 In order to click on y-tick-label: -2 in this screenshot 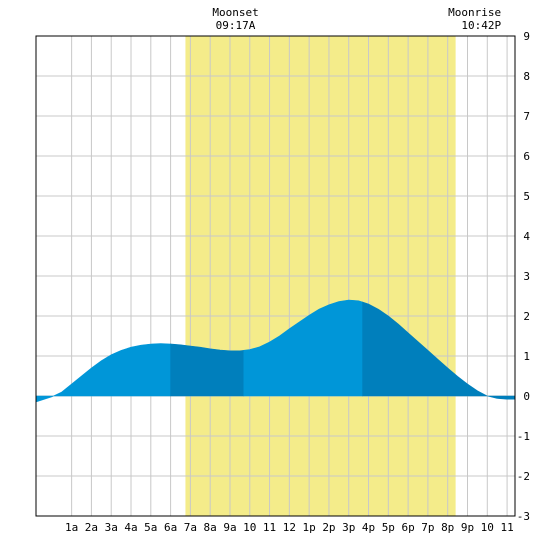, I will do `click(523, 476)`.